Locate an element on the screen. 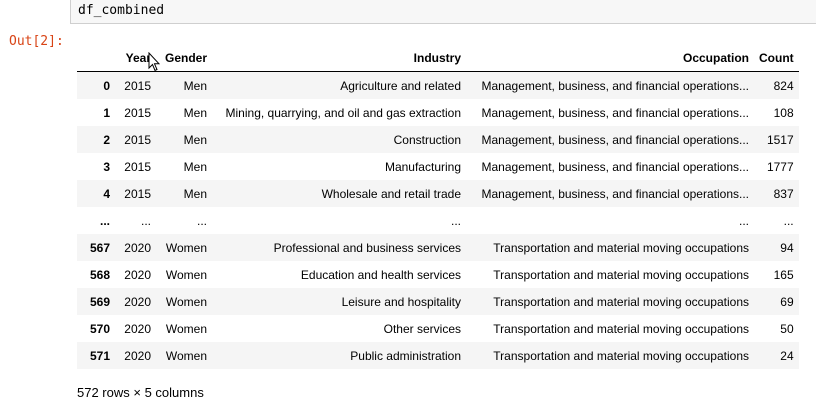 The height and width of the screenshot is (410, 816). index-cell: 4 is located at coordinates (106, 193).